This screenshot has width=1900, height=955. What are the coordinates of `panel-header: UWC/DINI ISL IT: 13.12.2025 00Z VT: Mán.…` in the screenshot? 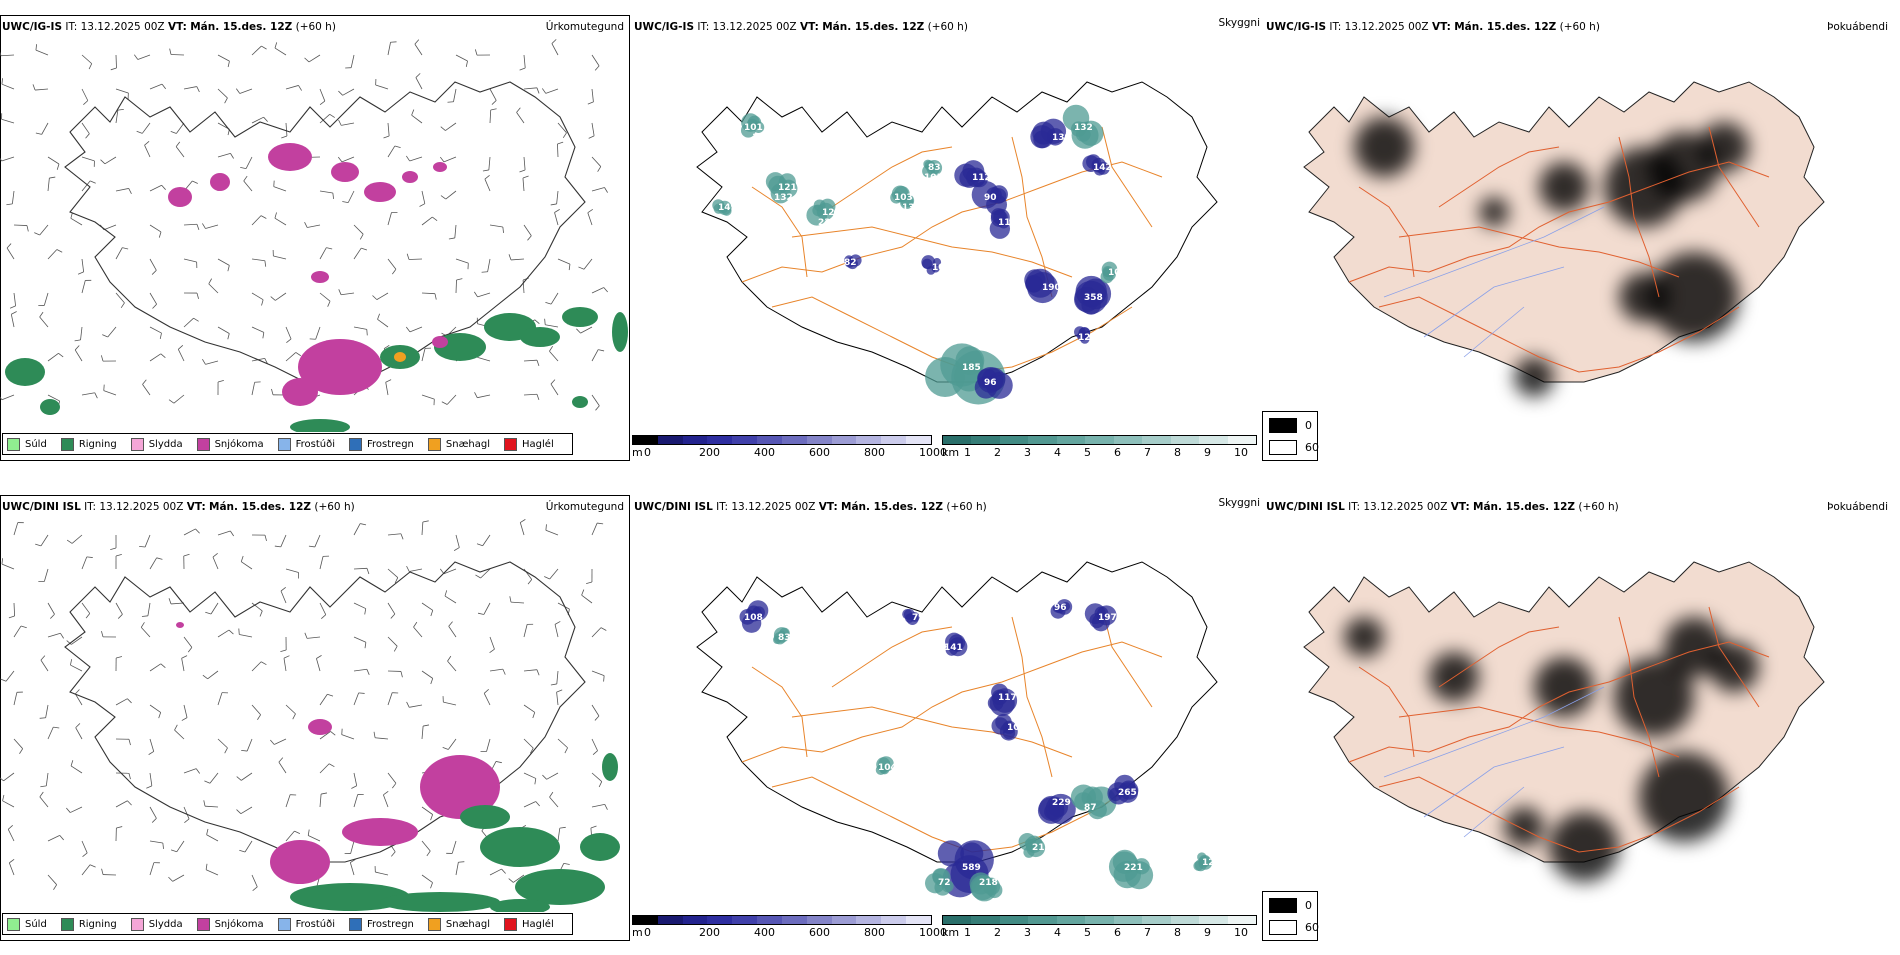 It's located at (178, 507).